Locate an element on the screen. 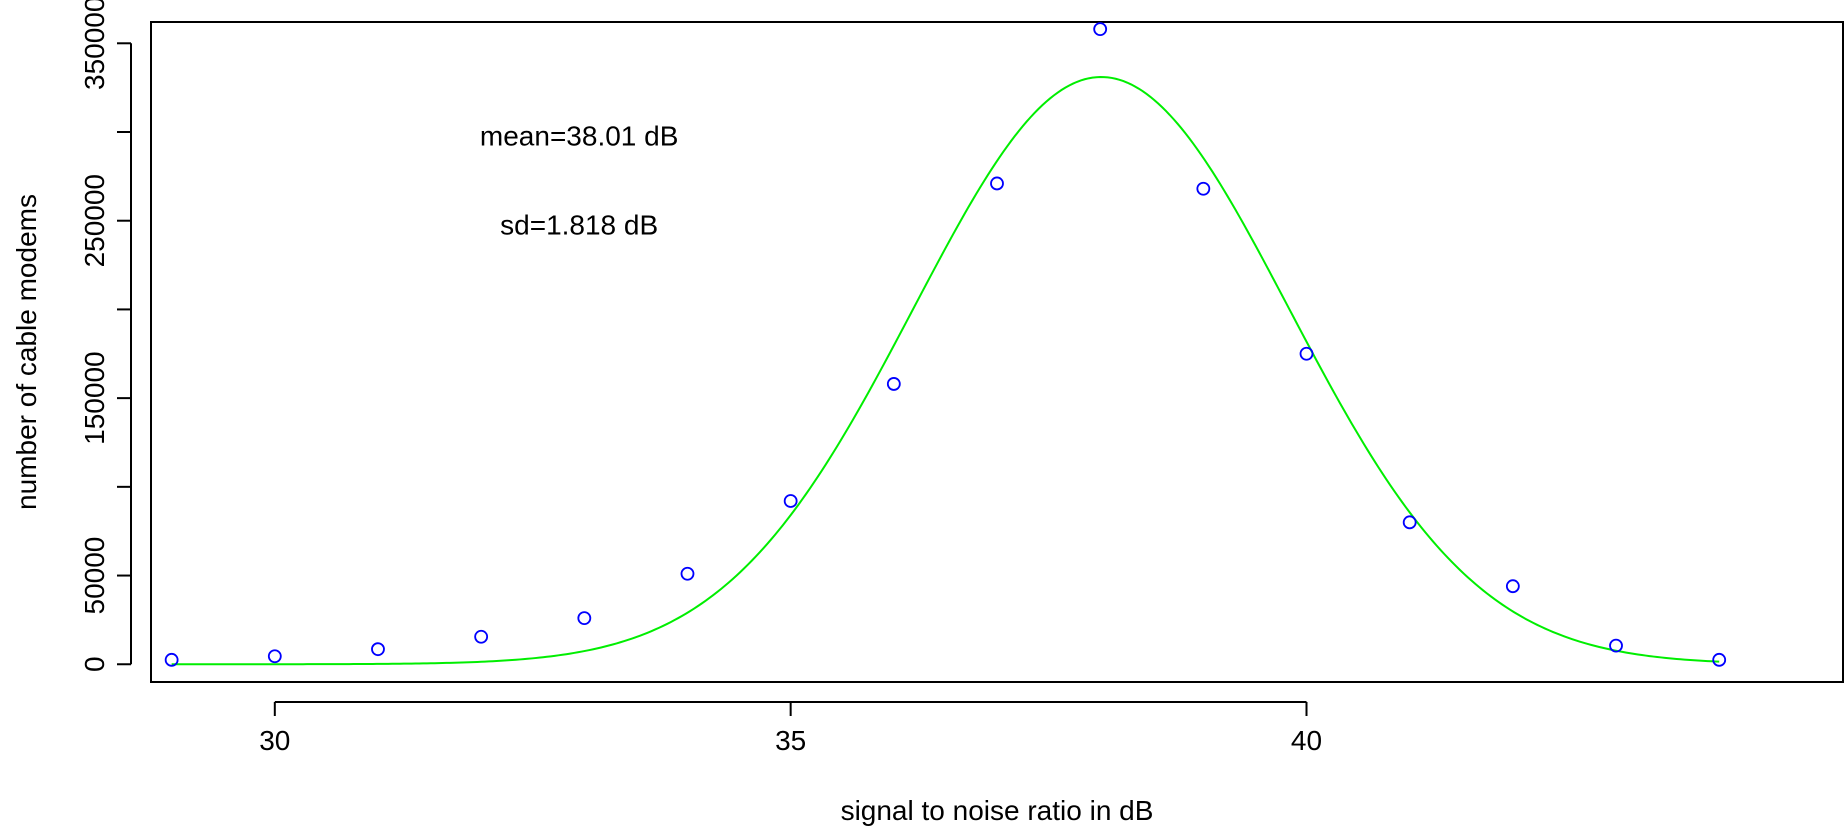 The width and height of the screenshot is (1845, 833). y-tick-label: 0 is located at coordinates (94, 664).